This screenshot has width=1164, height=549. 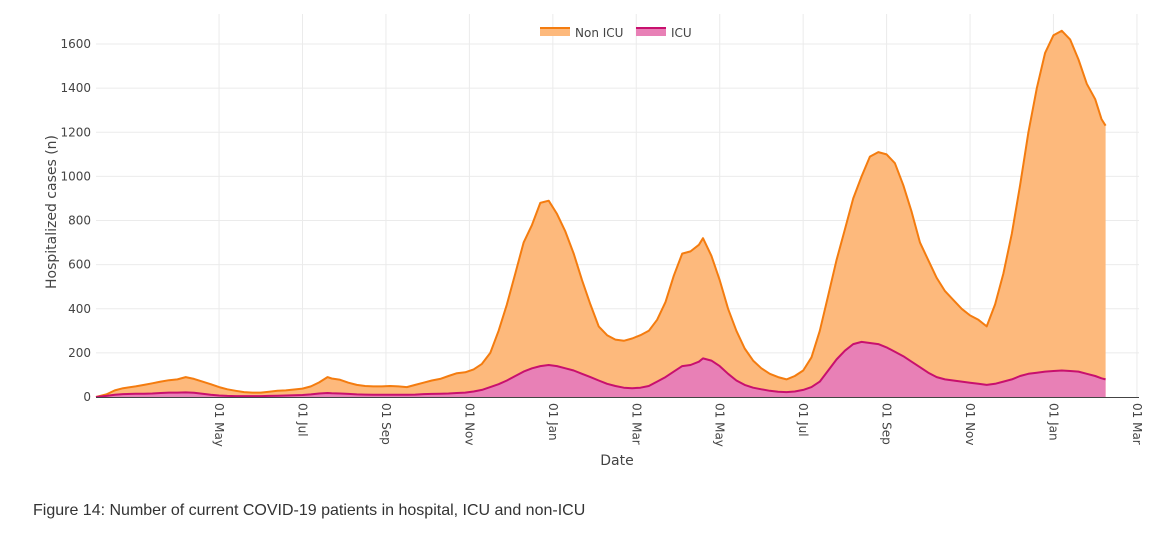 What do you see at coordinates (599, 33) in the screenshot?
I see `legend-label-non-icu: Non ICU` at bounding box center [599, 33].